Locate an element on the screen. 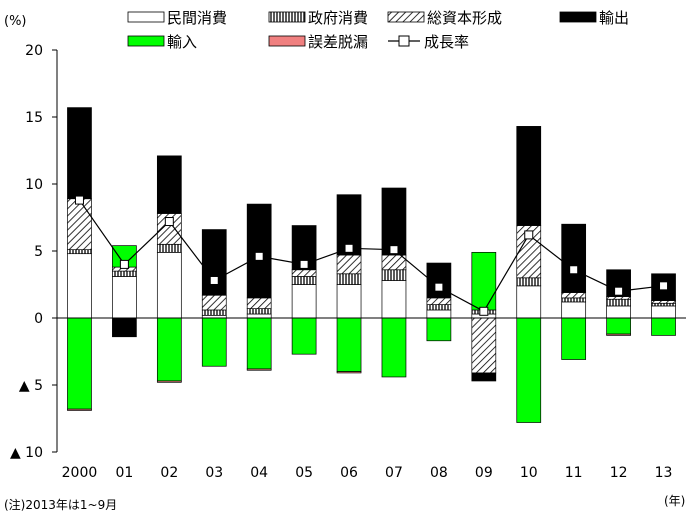 This screenshot has width=693, height=511. legend-label: 輸出 is located at coordinates (614, 18).